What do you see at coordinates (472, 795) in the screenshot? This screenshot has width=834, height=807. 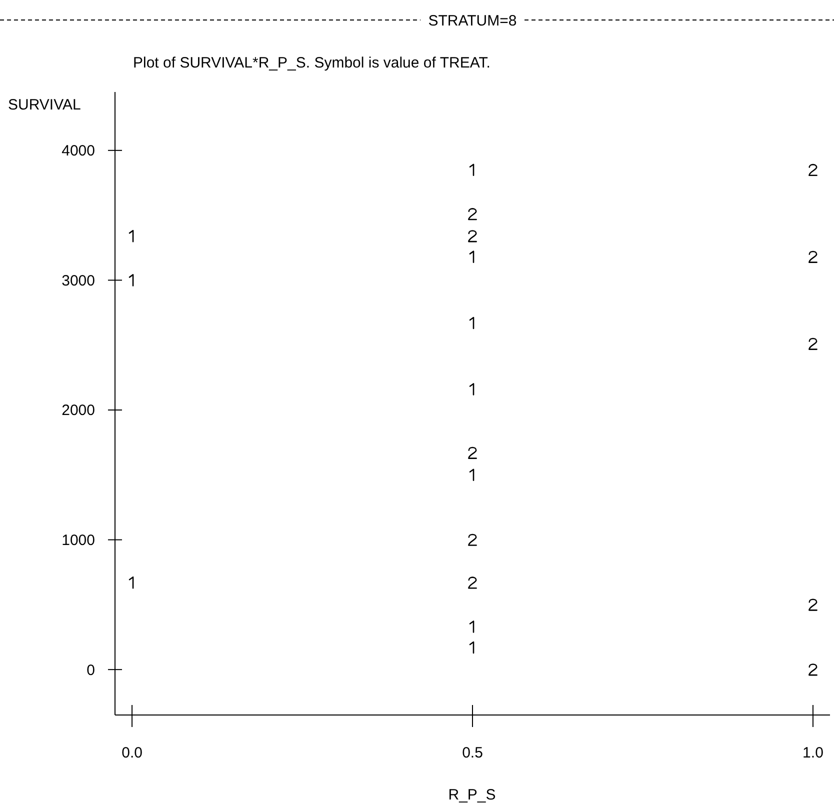 I see `x-axis-title: R_P_S` at bounding box center [472, 795].